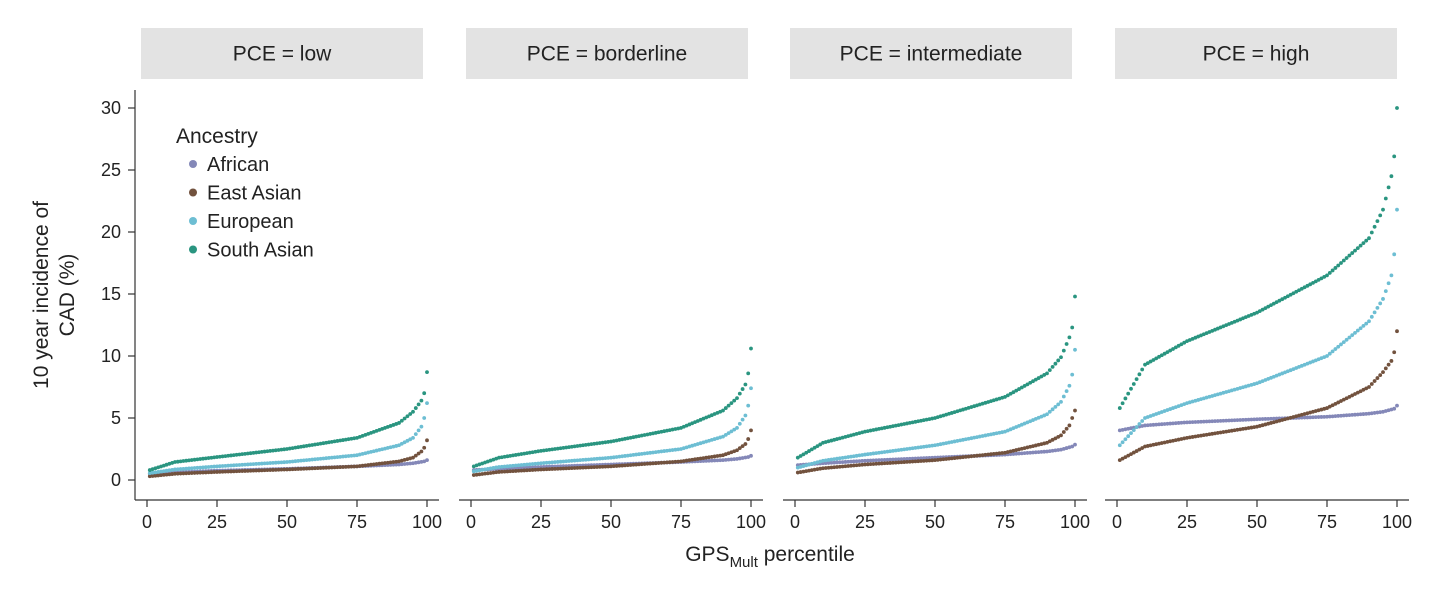  What do you see at coordinates (238, 165) in the screenshot?
I see `legend-label: African` at bounding box center [238, 165].